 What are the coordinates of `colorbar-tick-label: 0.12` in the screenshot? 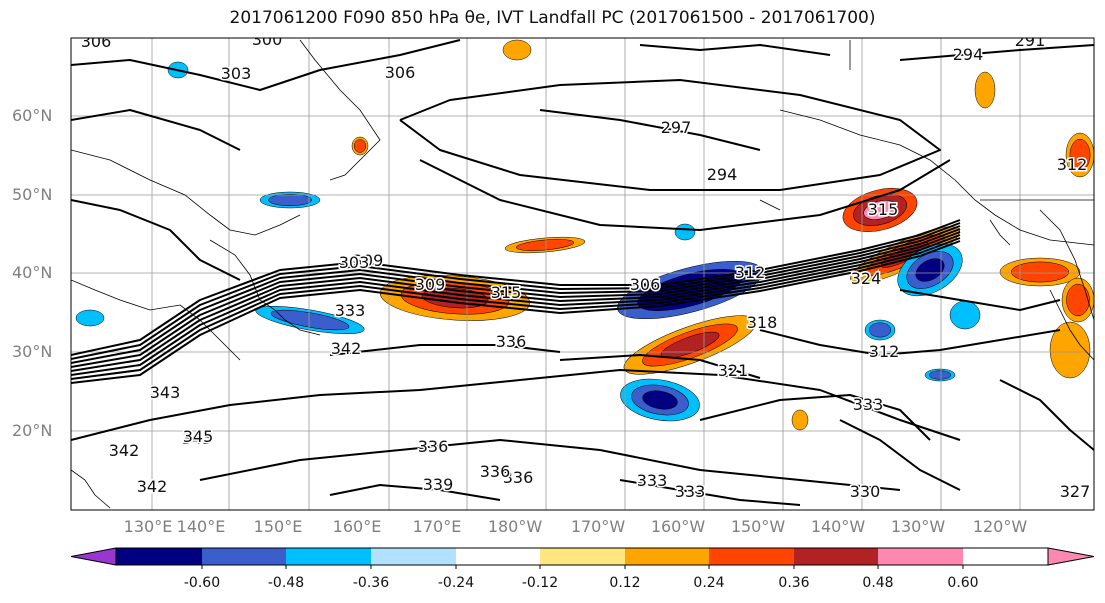 It's located at (625, 583).